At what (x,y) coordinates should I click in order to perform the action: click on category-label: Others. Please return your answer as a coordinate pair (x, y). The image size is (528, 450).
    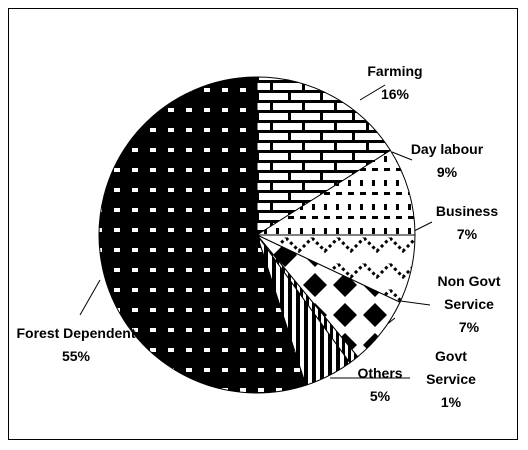
    Looking at the image, I should click on (380, 373).